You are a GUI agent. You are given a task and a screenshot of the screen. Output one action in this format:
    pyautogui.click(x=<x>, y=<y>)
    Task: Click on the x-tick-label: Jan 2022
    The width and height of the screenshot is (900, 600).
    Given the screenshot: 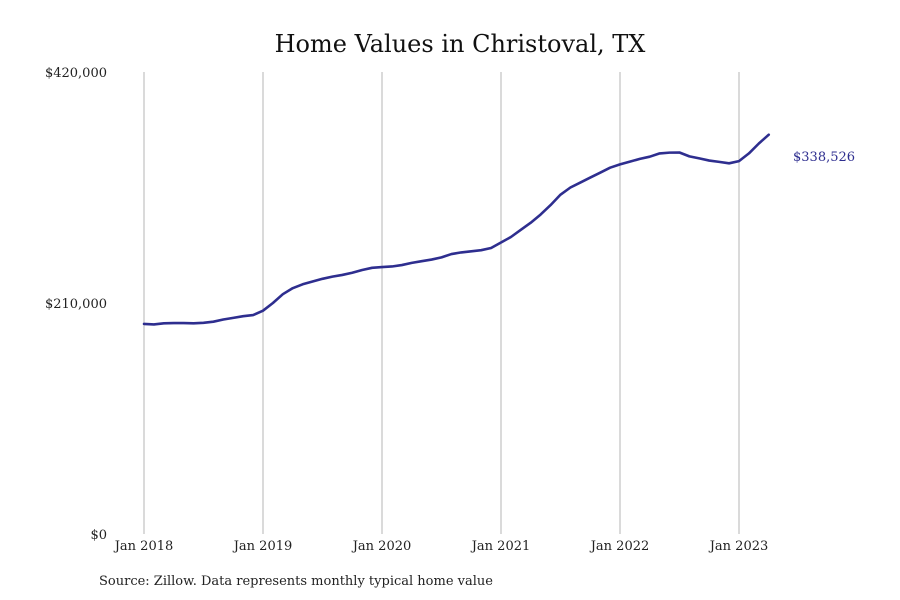 What is the action you would take?
    pyautogui.click(x=619, y=546)
    